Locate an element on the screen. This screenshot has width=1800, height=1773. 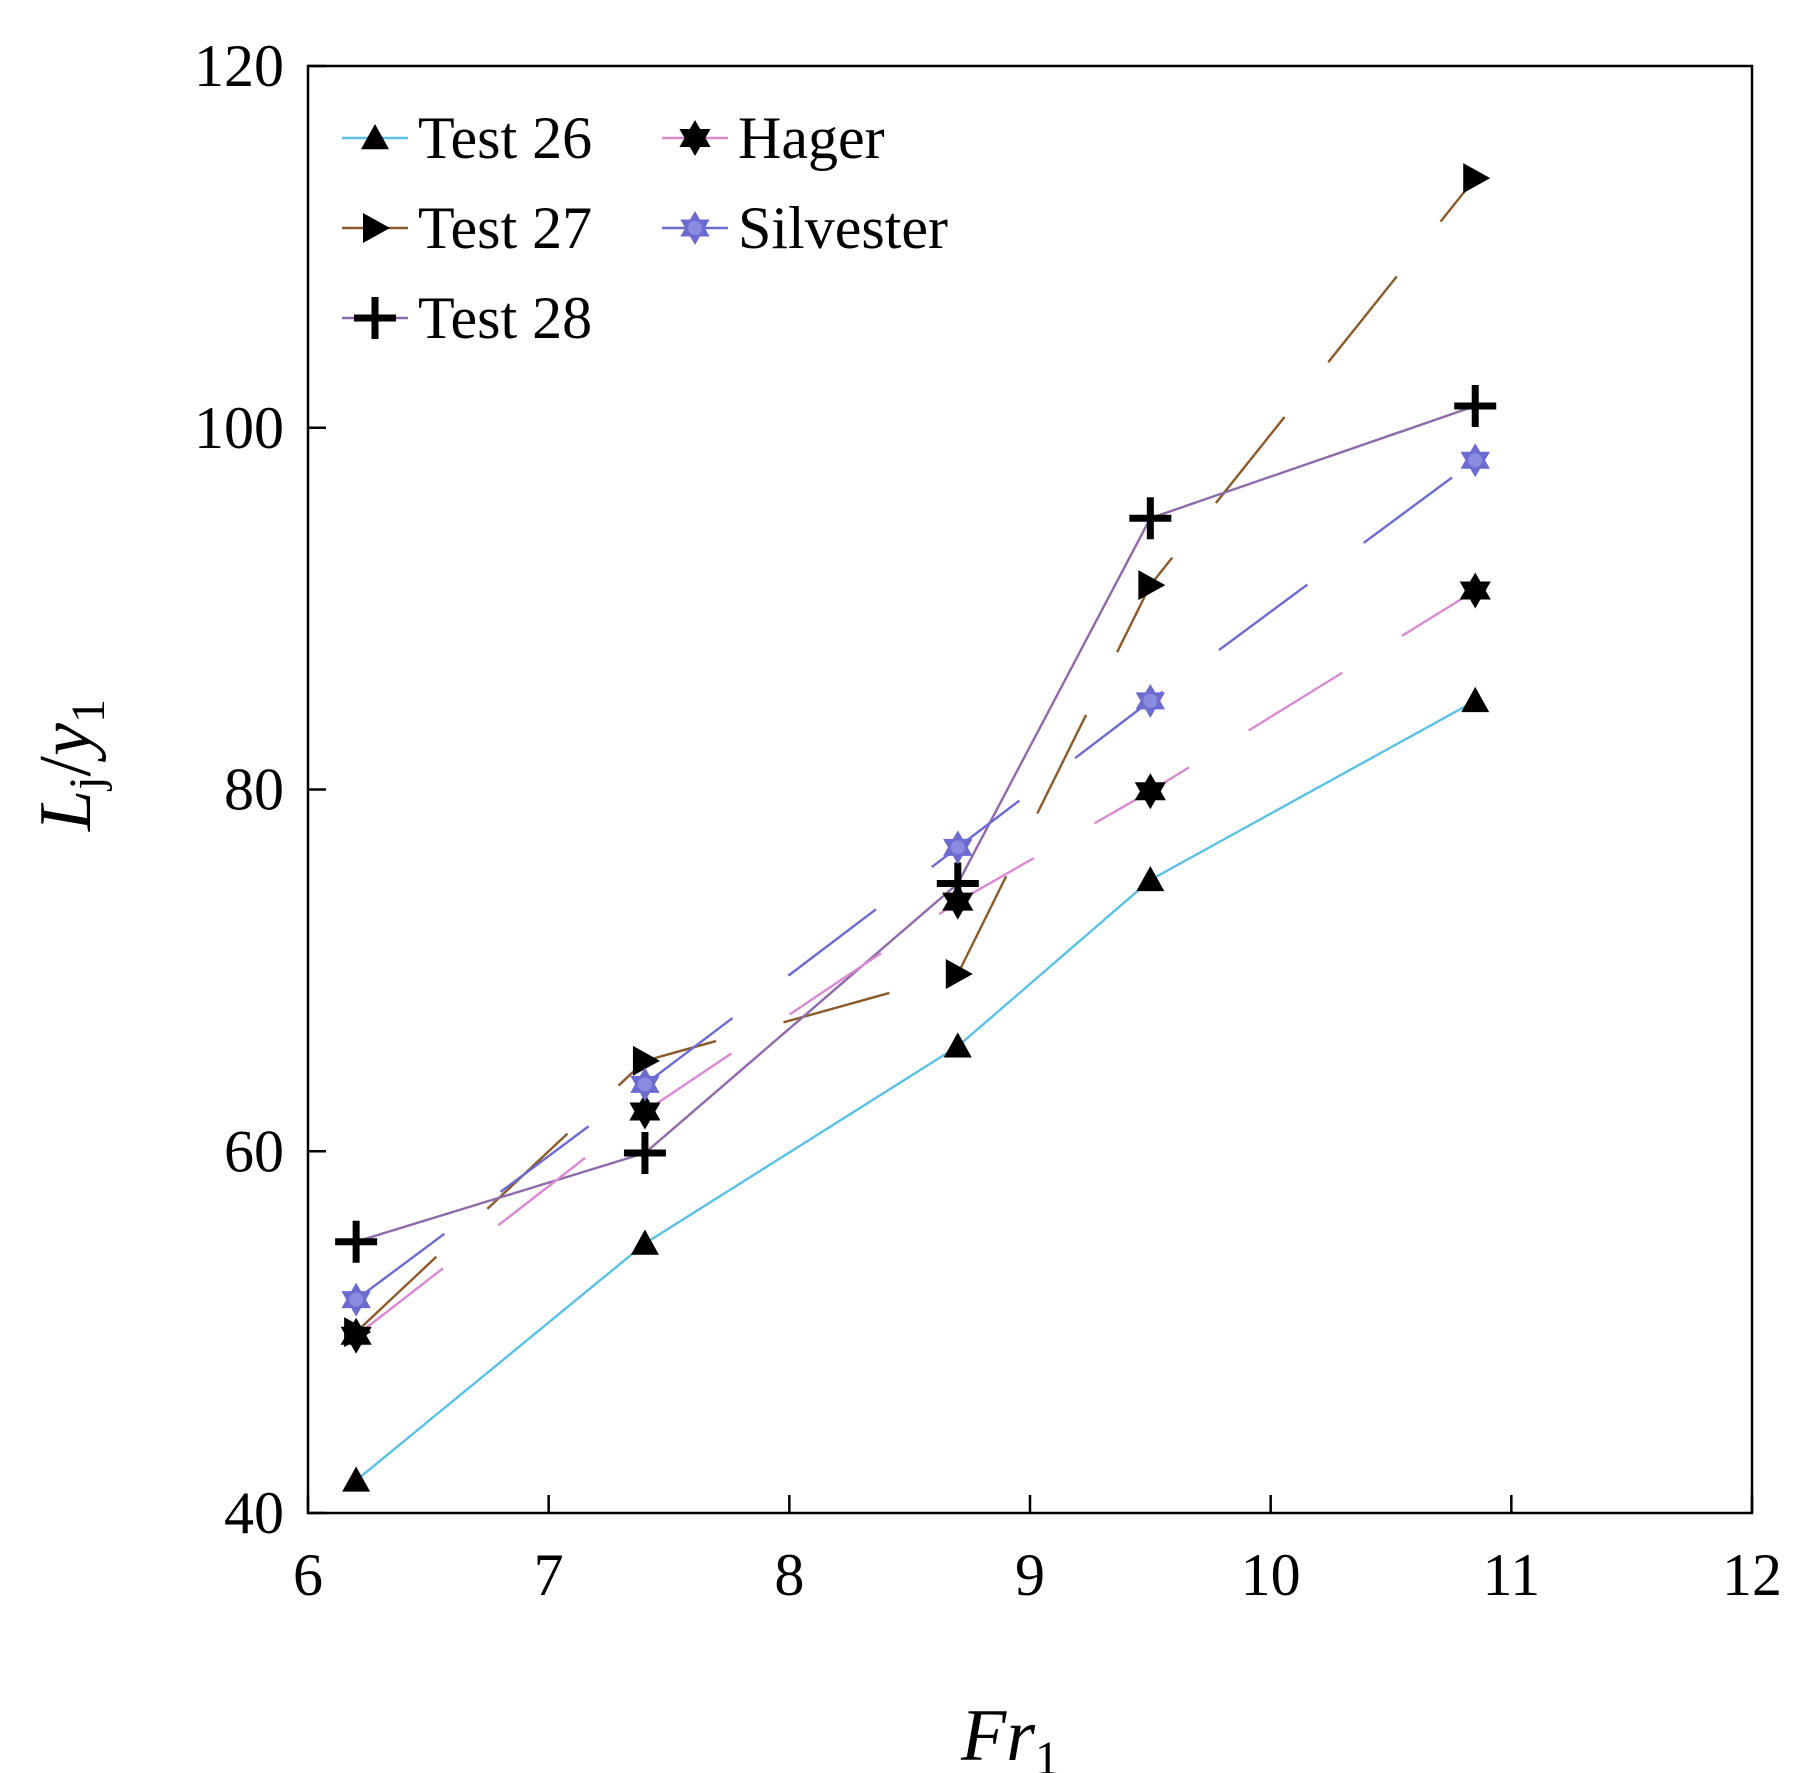
legend-label-0: Test 26 is located at coordinates (505, 138).